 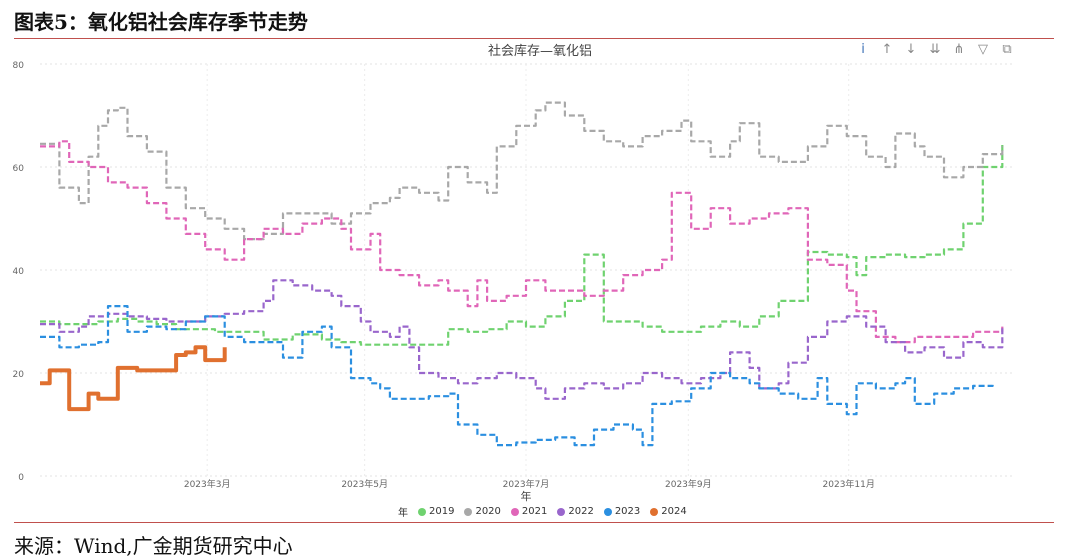 I want to click on focus-mode-icon: ⧉, so click(x=1007, y=49).